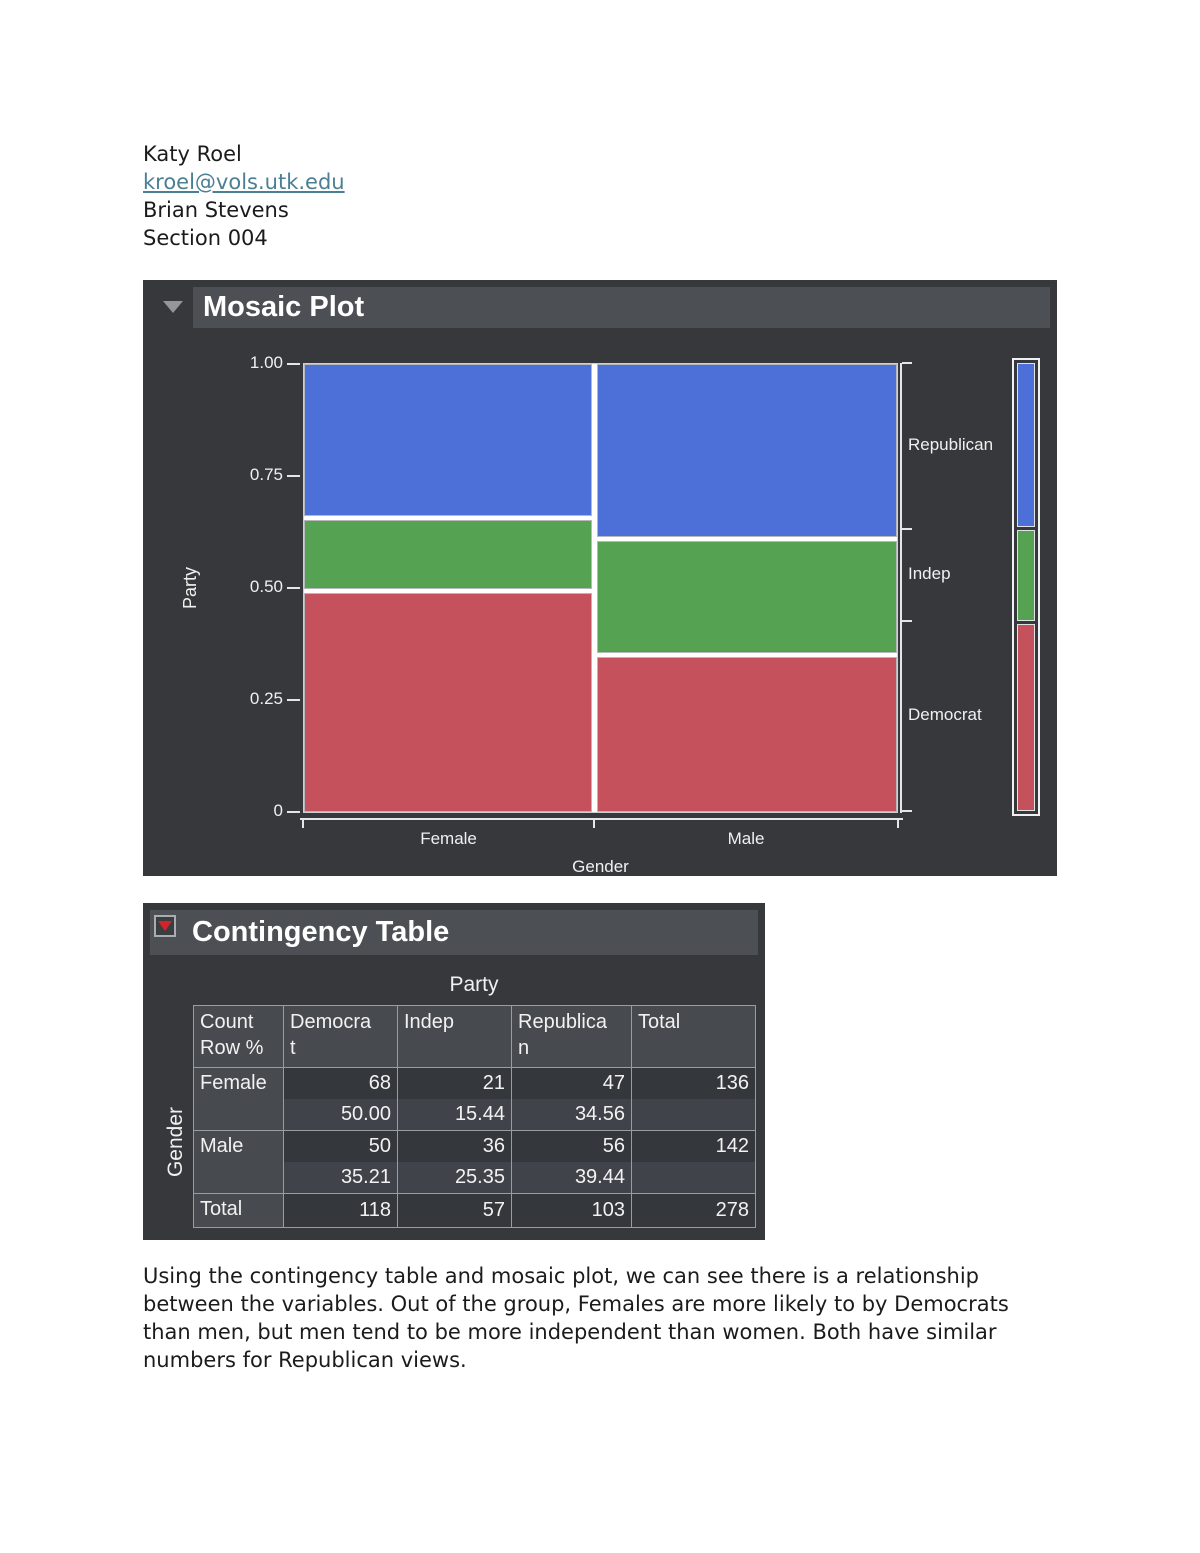  What do you see at coordinates (266, 362) in the screenshot?
I see `y-tick-label: 1.00` at bounding box center [266, 362].